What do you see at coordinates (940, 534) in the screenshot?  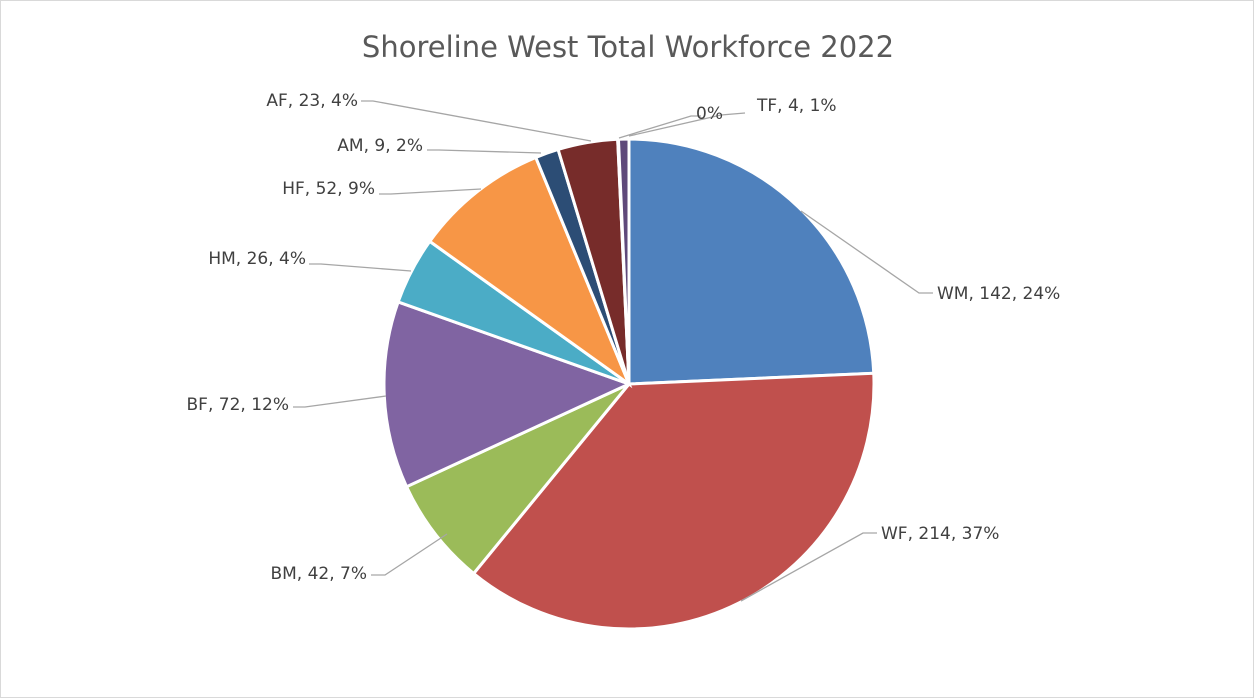 I see `data-label: WF, 214, 37%` at bounding box center [940, 534].